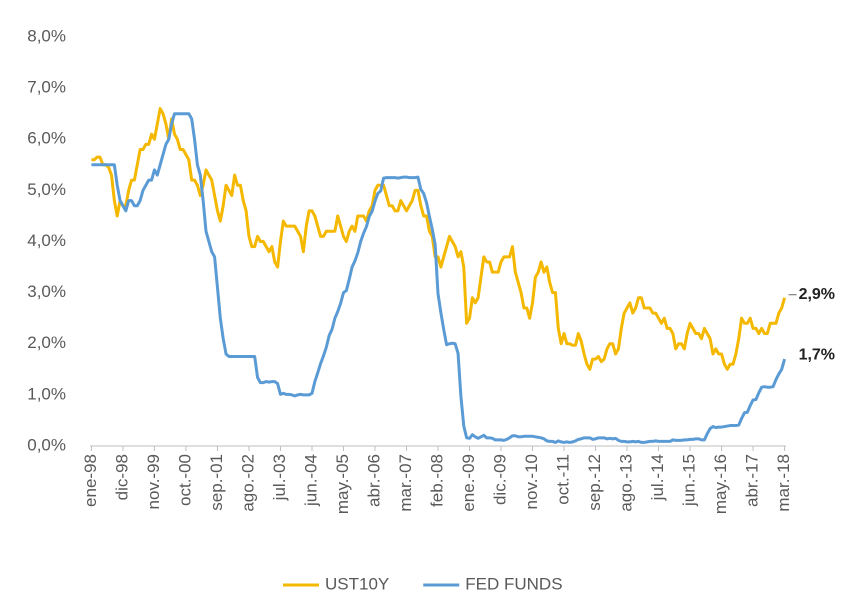  What do you see at coordinates (310, 480) in the screenshot?
I see `x-tick-label: jun.-04` at bounding box center [310, 480].